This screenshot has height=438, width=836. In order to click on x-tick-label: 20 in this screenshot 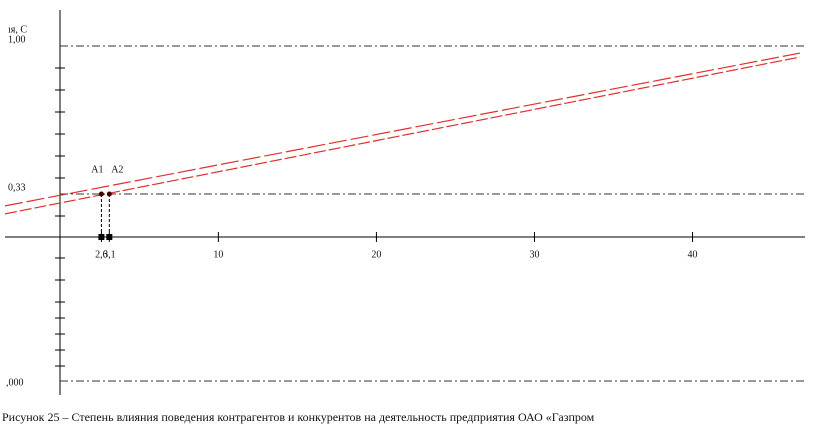, I will do `click(376, 254)`.